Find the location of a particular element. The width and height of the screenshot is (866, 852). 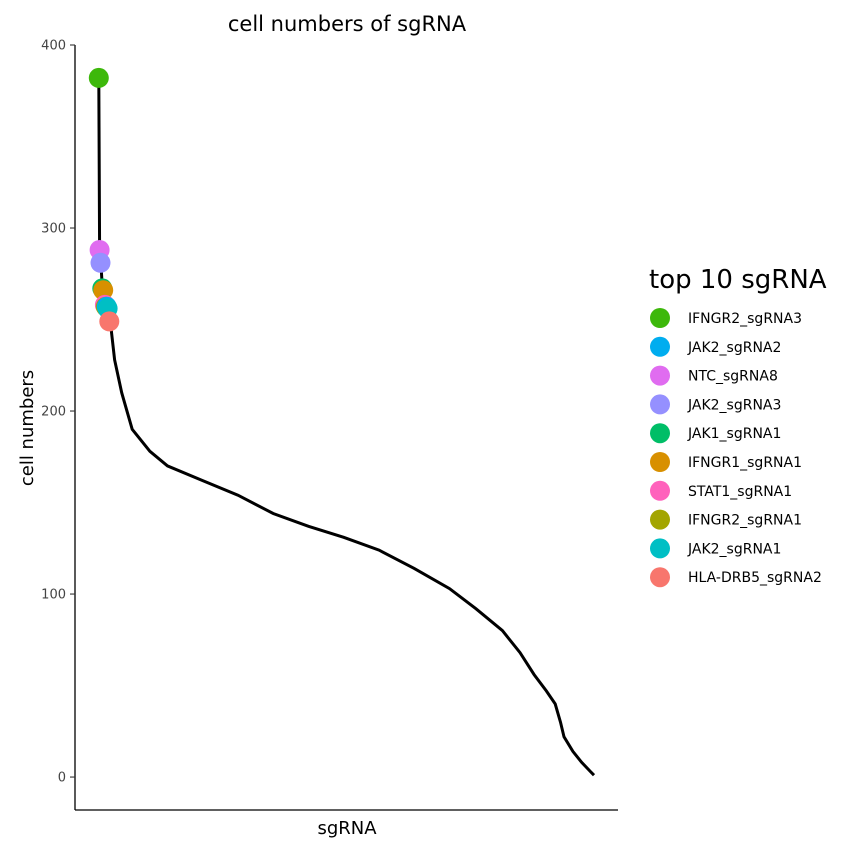

y-axis-title: cell numbers is located at coordinates (27, 428).